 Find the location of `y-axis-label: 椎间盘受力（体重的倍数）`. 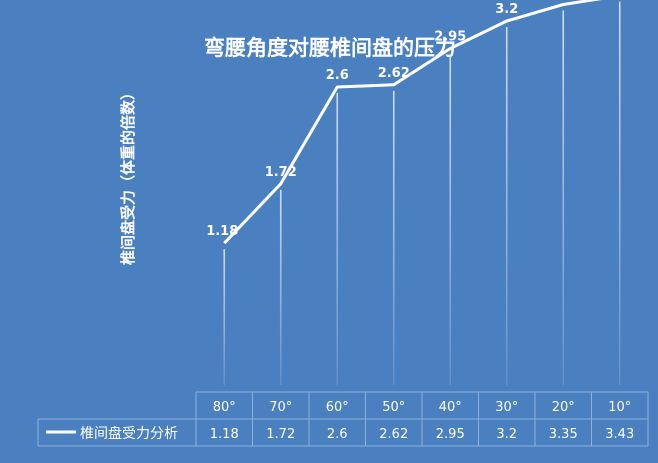

y-axis-label: 椎间盘受力（体重的倍数） is located at coordinates (128, 175).